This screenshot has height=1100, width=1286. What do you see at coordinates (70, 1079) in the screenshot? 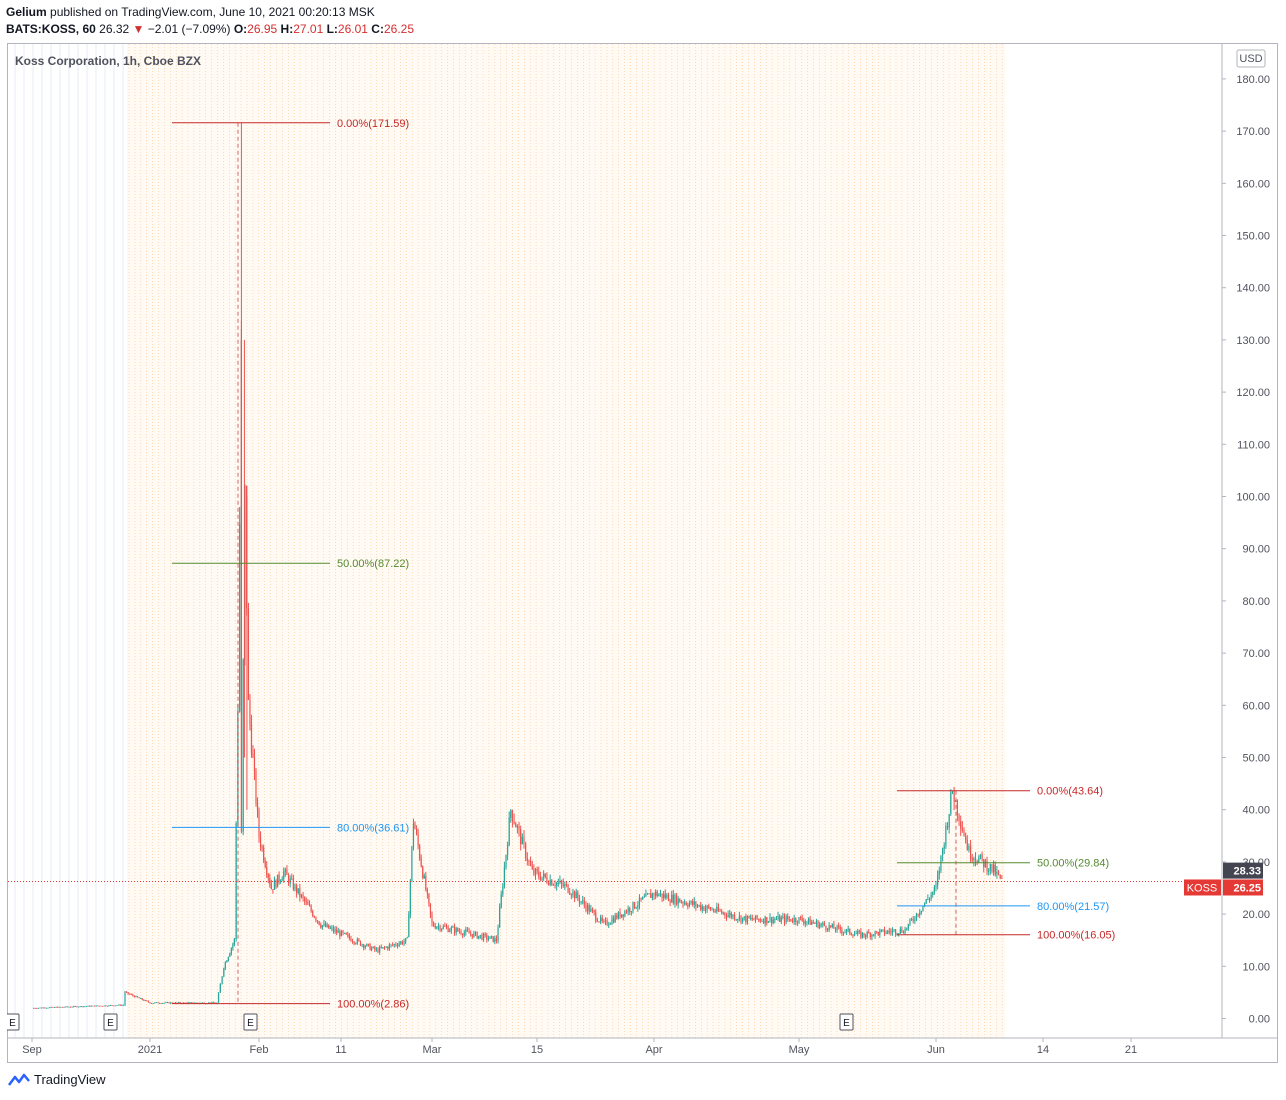
I see `footer-brand: TradingView` at bounding box center [70, 1079].